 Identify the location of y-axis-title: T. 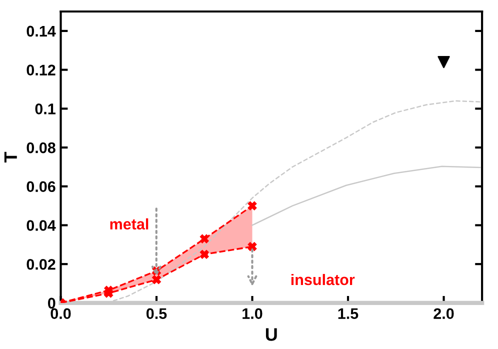
(10, 157).